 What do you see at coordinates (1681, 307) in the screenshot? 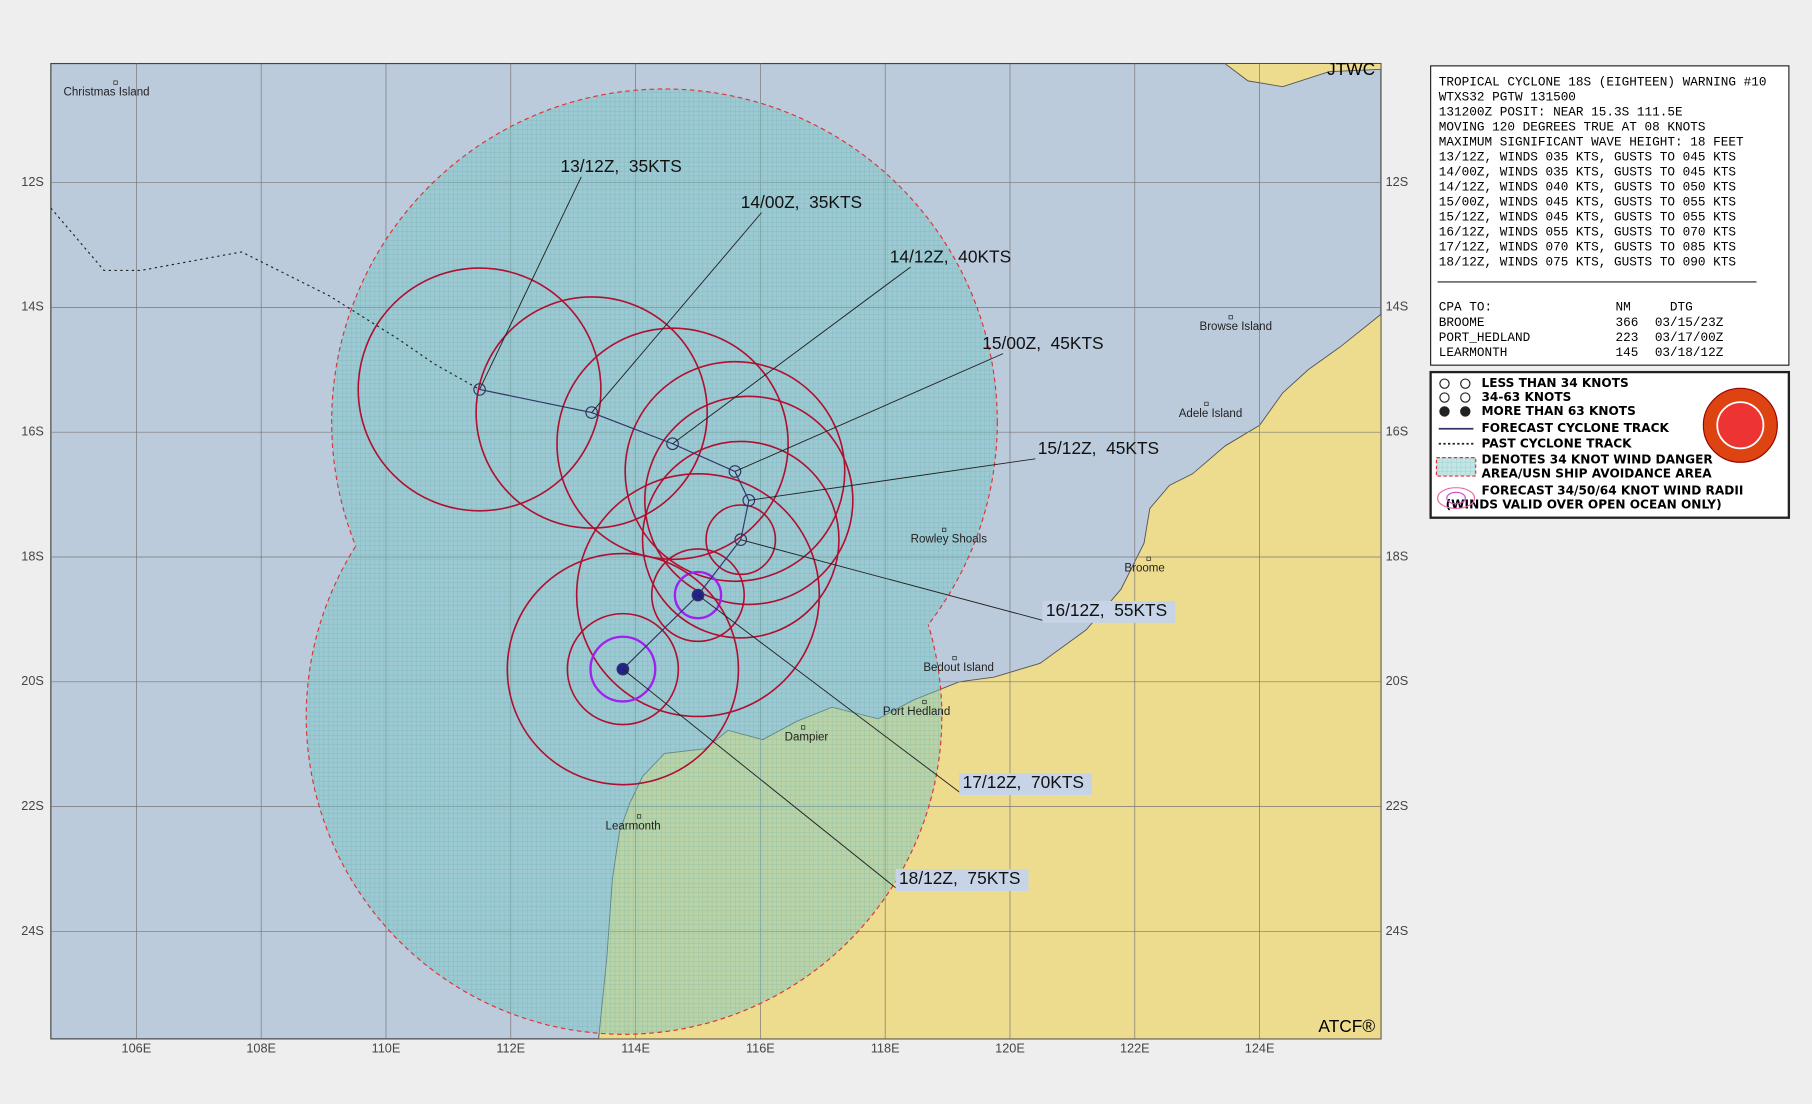
I see `cpa-header: DTG` at bounding box center [1681, 307].